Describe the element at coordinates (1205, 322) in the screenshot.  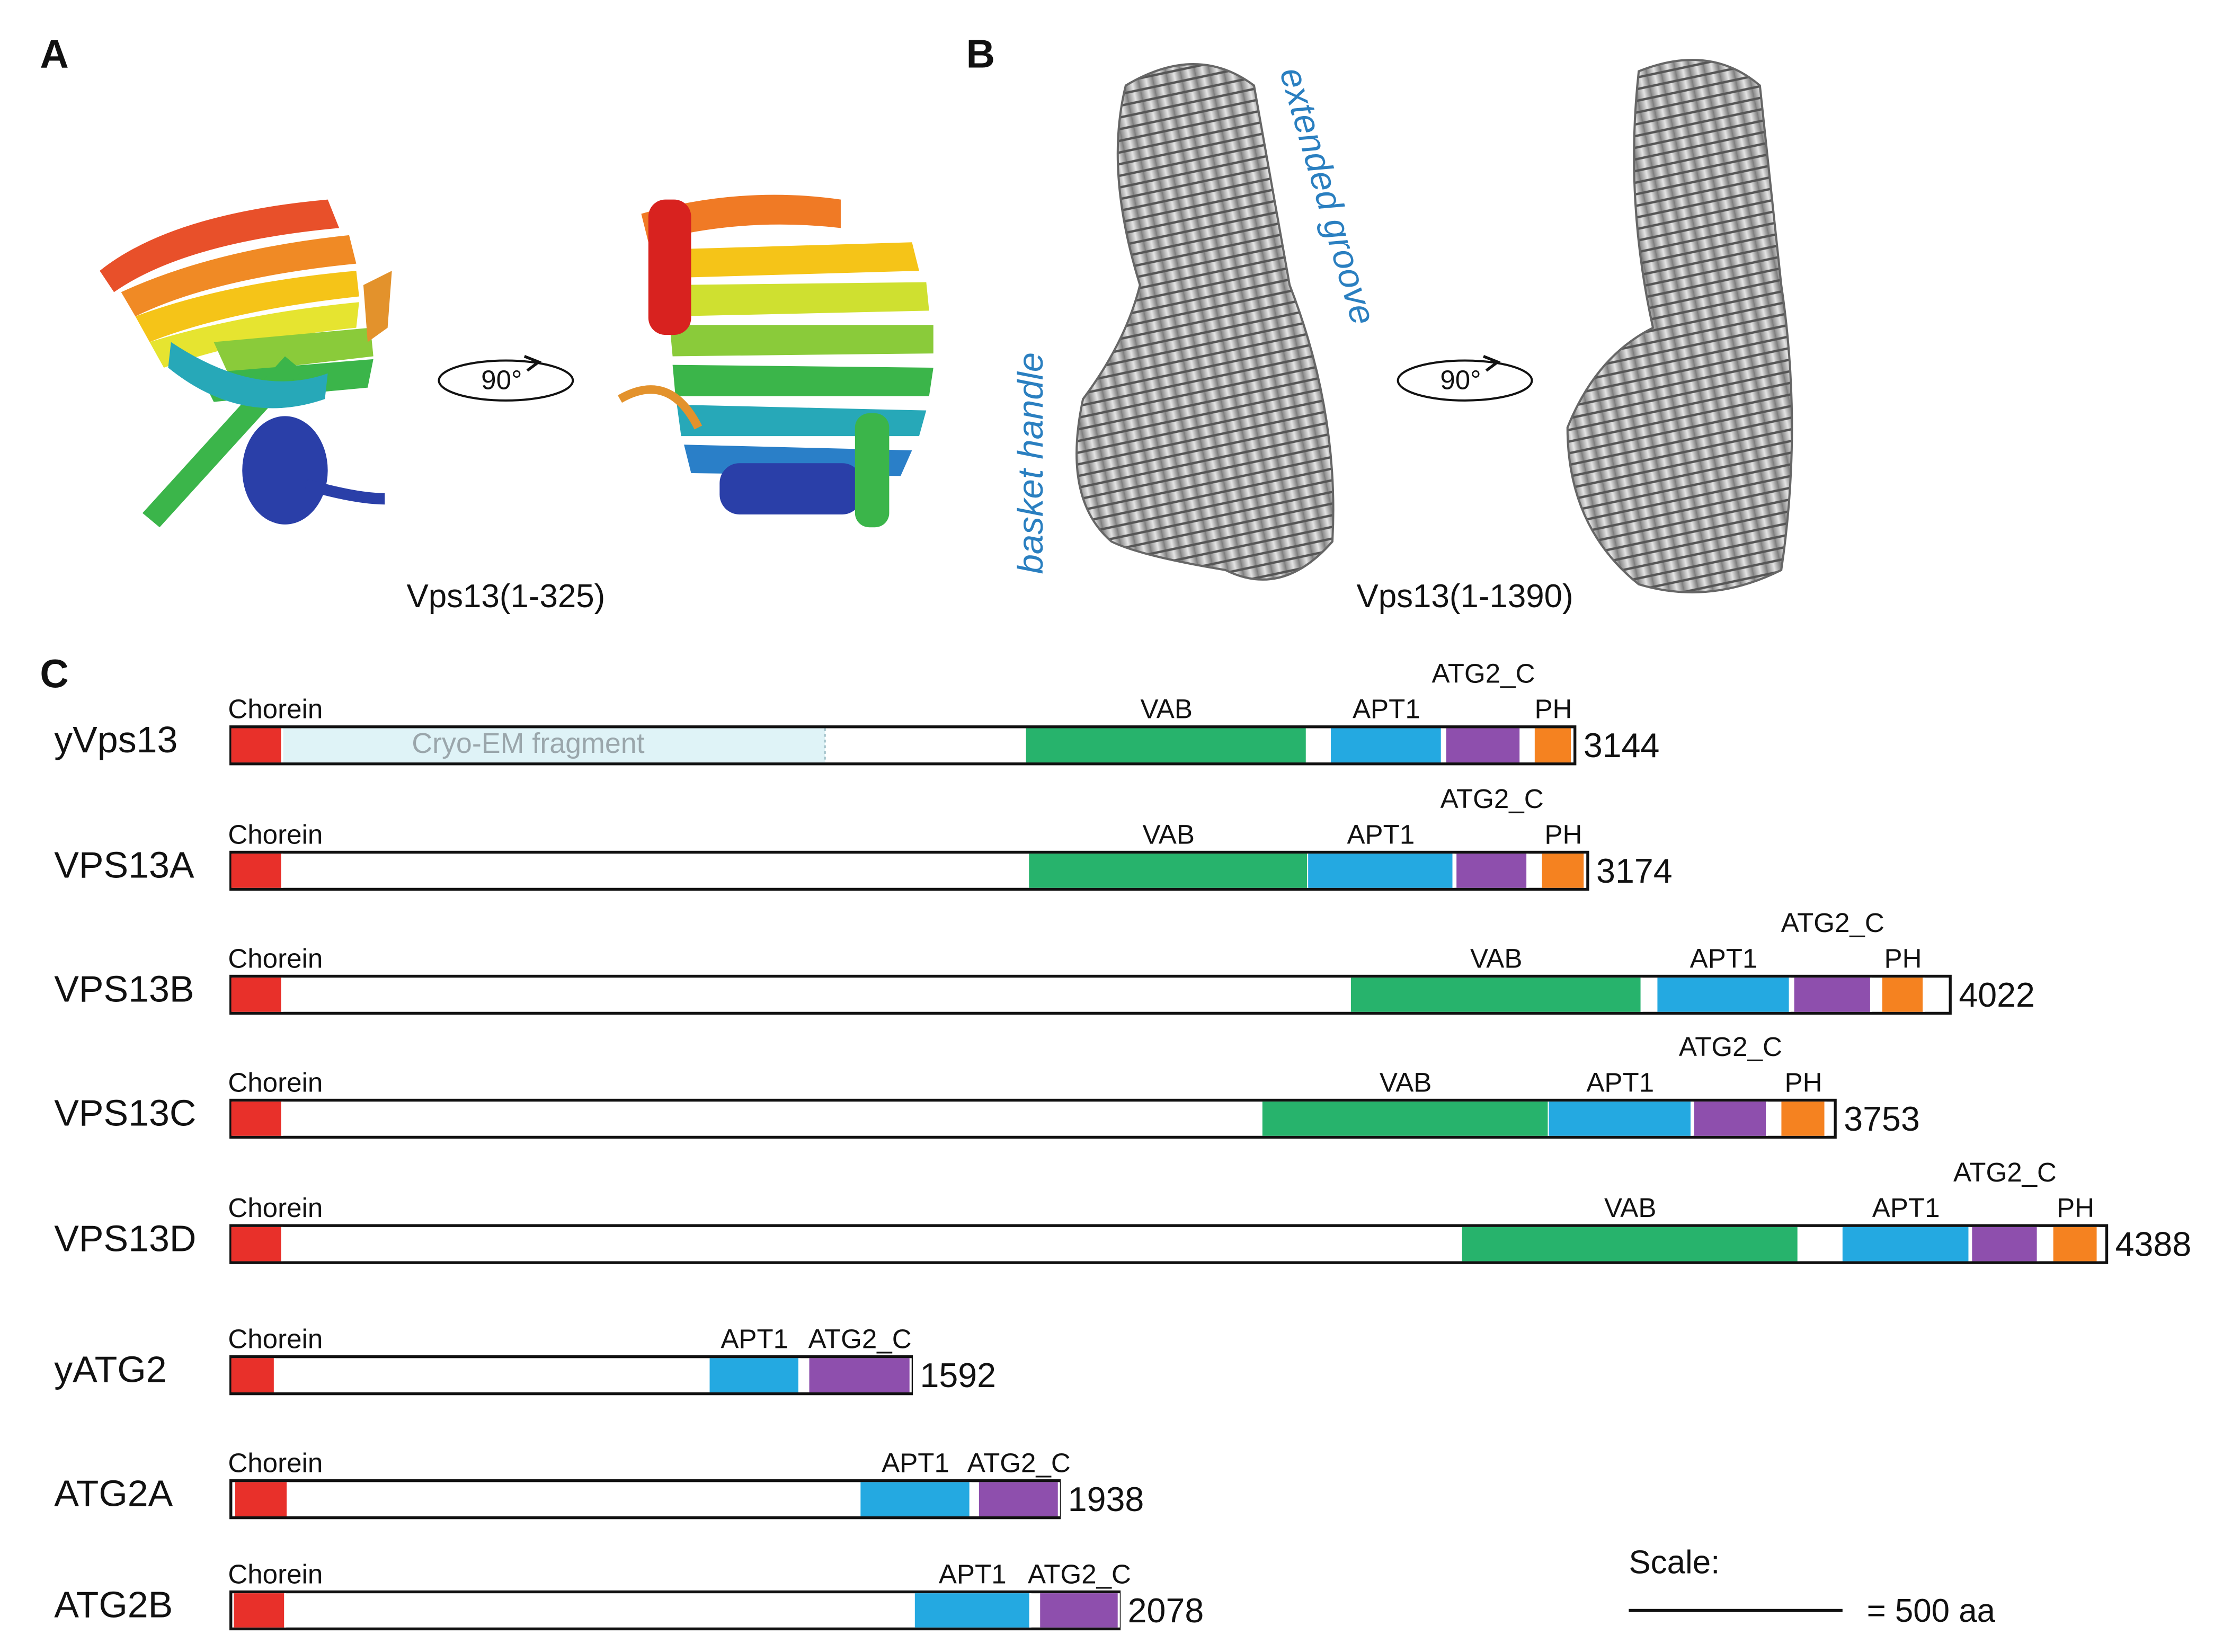
I see `density-map-left` at that location.